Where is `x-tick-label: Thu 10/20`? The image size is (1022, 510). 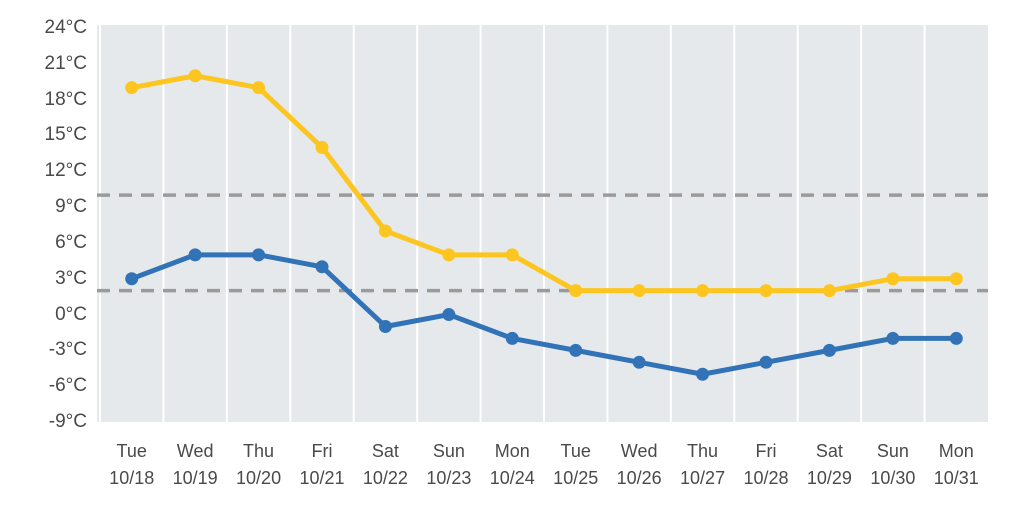
x-tick-label: Thu 10/20 is located at coordinates (258, 465).